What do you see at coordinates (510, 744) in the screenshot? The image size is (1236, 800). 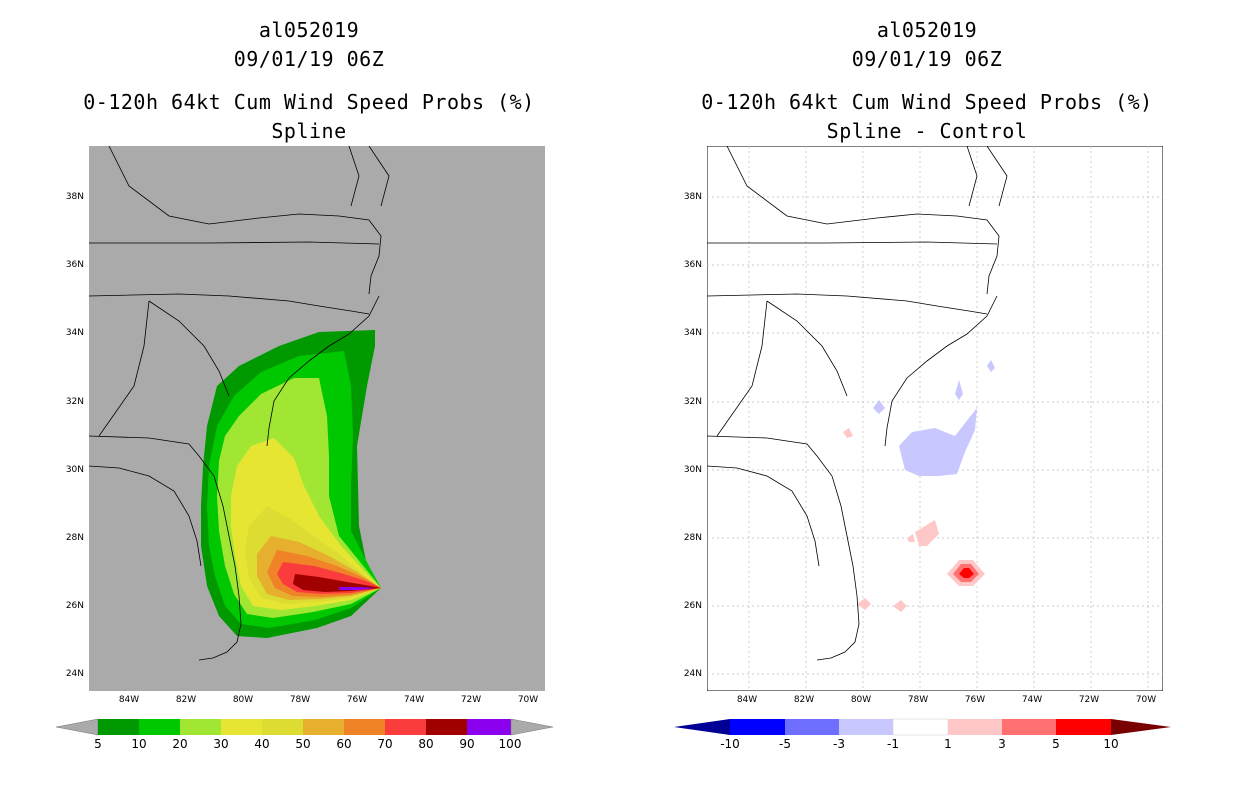 I see `colorbar-label: 100` at bounding box center [510, 744].